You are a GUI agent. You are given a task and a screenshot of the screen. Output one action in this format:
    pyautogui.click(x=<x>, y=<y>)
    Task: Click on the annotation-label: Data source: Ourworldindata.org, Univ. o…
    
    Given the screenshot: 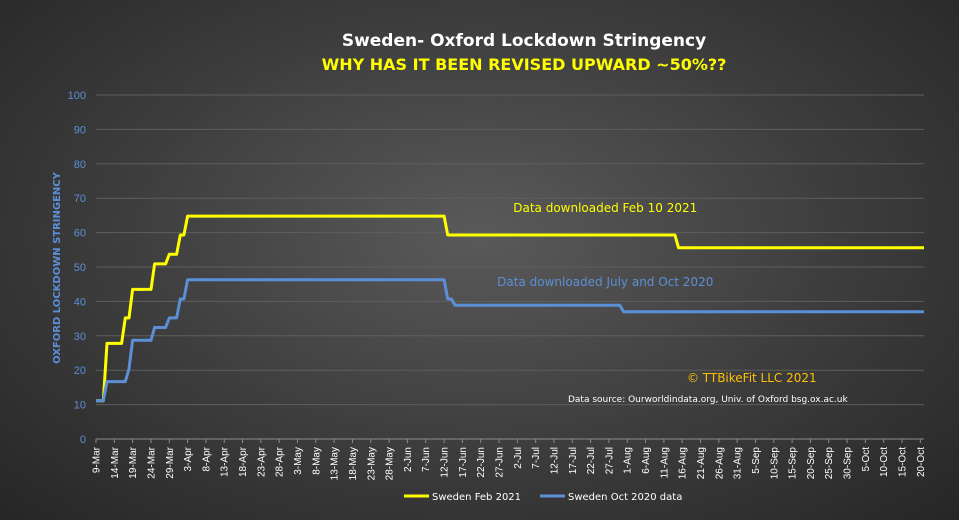 What is the action you would take?
    pyautogui.click(x=708, y=400)
    